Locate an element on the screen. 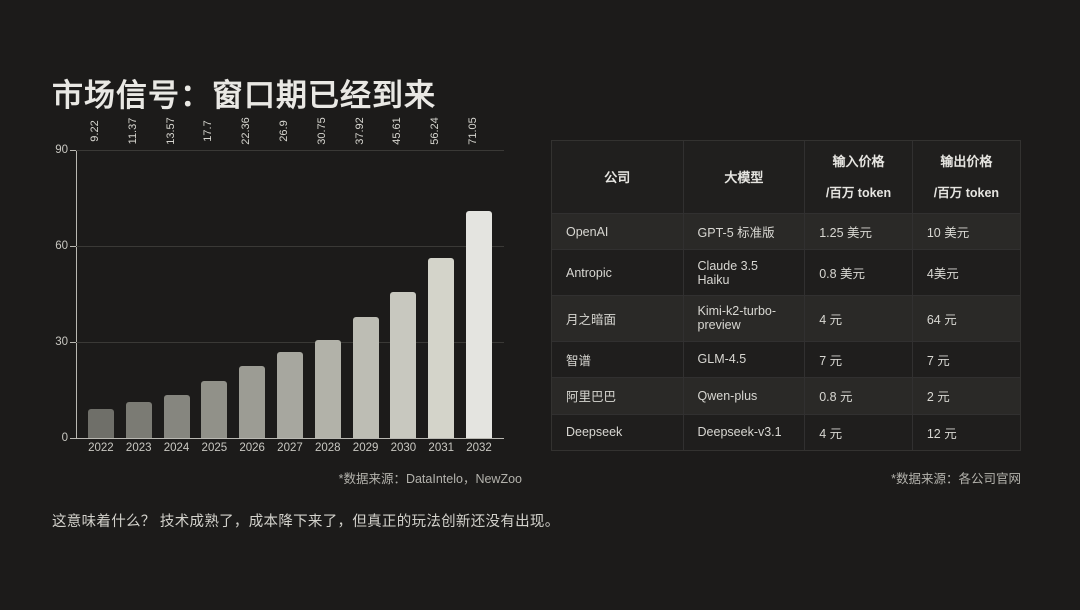 The width and height of the screenshot is (1080, 610). x-axis-tick-label: 2029 is located at coordinates (365, 448).